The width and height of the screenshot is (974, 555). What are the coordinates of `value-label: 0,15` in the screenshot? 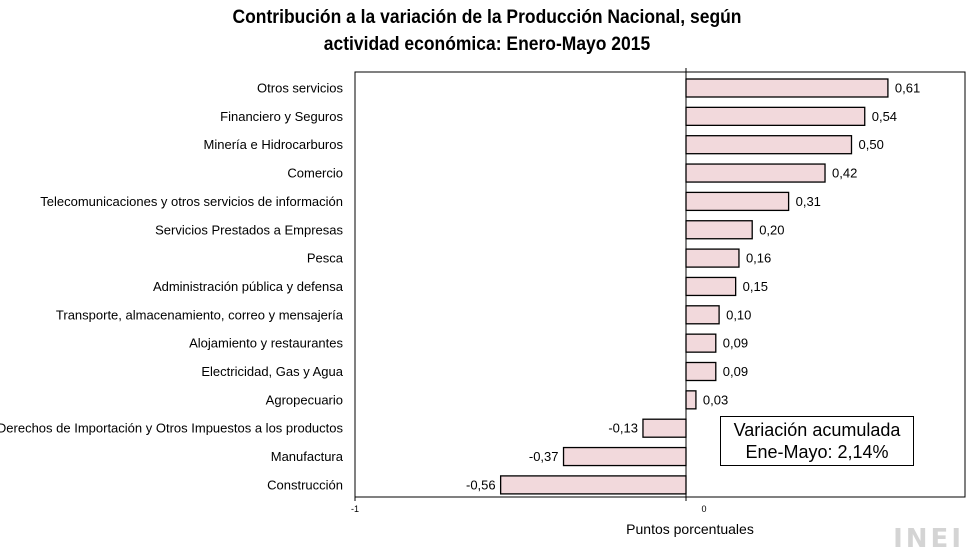 It's located at (755, 286).